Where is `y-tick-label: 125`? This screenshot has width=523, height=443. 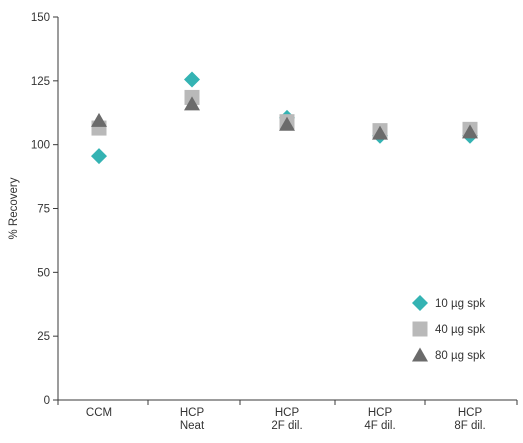
y-tick-label: 125 is located at coordinates (40, 82).